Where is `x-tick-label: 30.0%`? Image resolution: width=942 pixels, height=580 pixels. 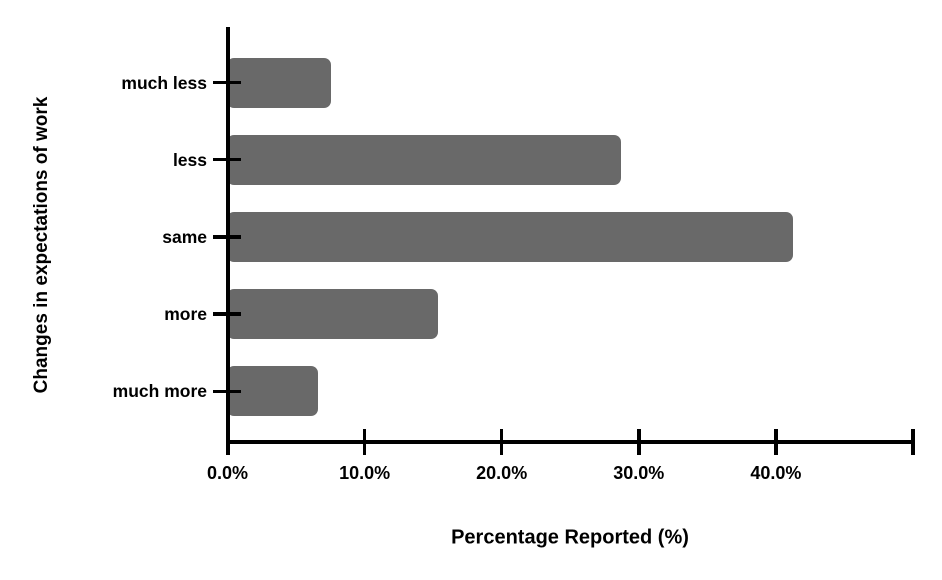
x-tick-label: 30.0% is located at coordinates (639, 473).